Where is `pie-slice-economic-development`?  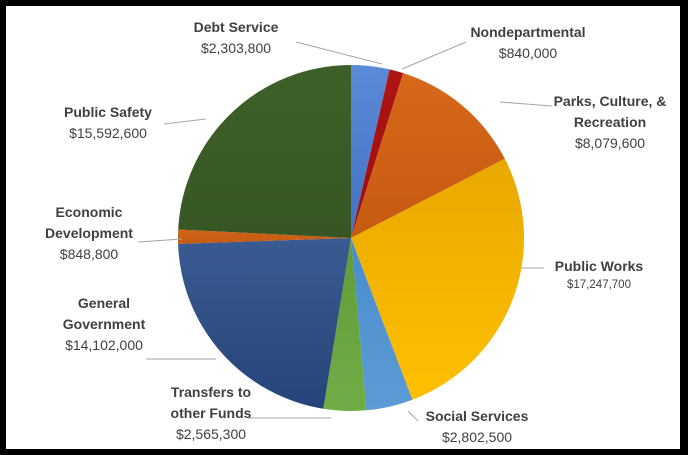 pie-slice-economic-development is located at coordinates (264, 236).